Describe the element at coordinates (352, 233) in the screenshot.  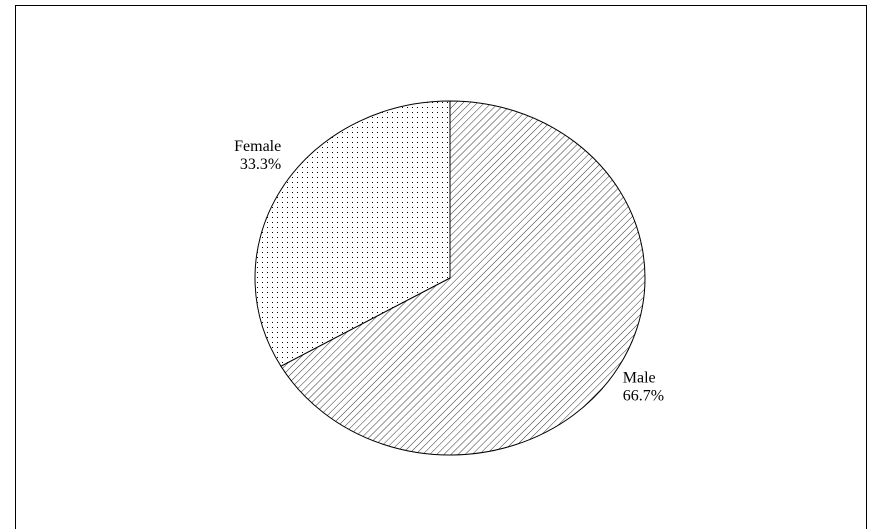
I see `pie-slice` at that location.